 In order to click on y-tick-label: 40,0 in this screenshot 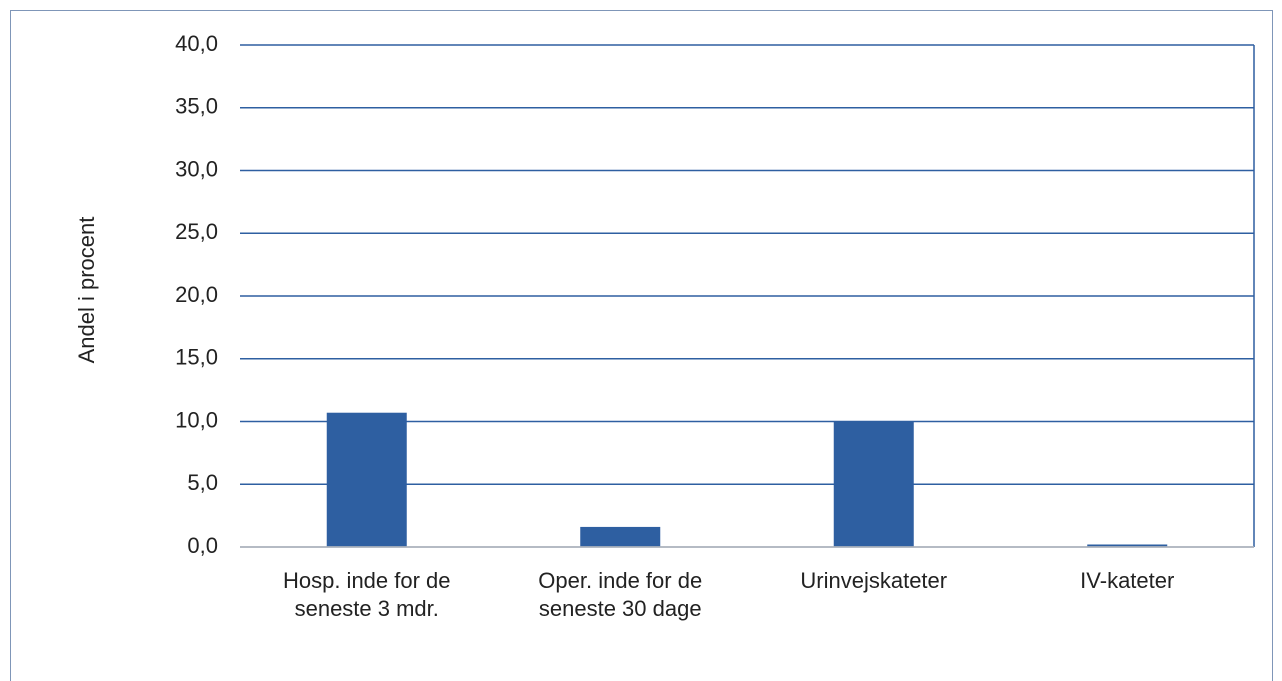, I will do `click(196, 43)`.